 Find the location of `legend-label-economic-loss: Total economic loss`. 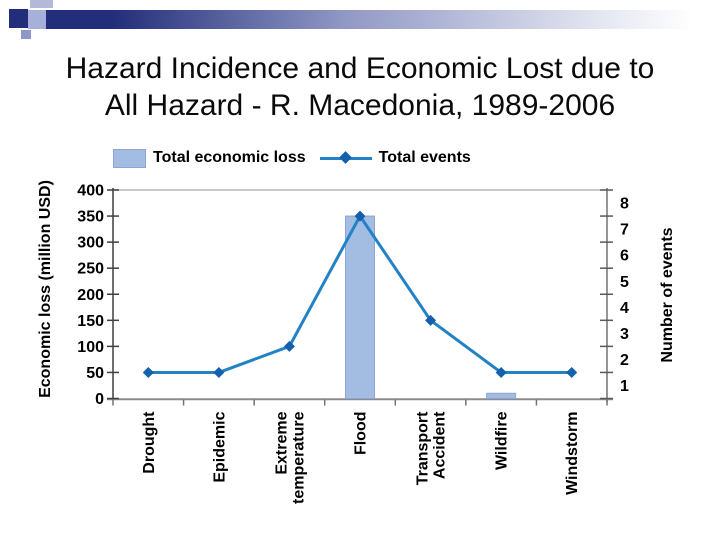

legend-label-economic-loss: Total economic loss is located at coordinates (229, 157).